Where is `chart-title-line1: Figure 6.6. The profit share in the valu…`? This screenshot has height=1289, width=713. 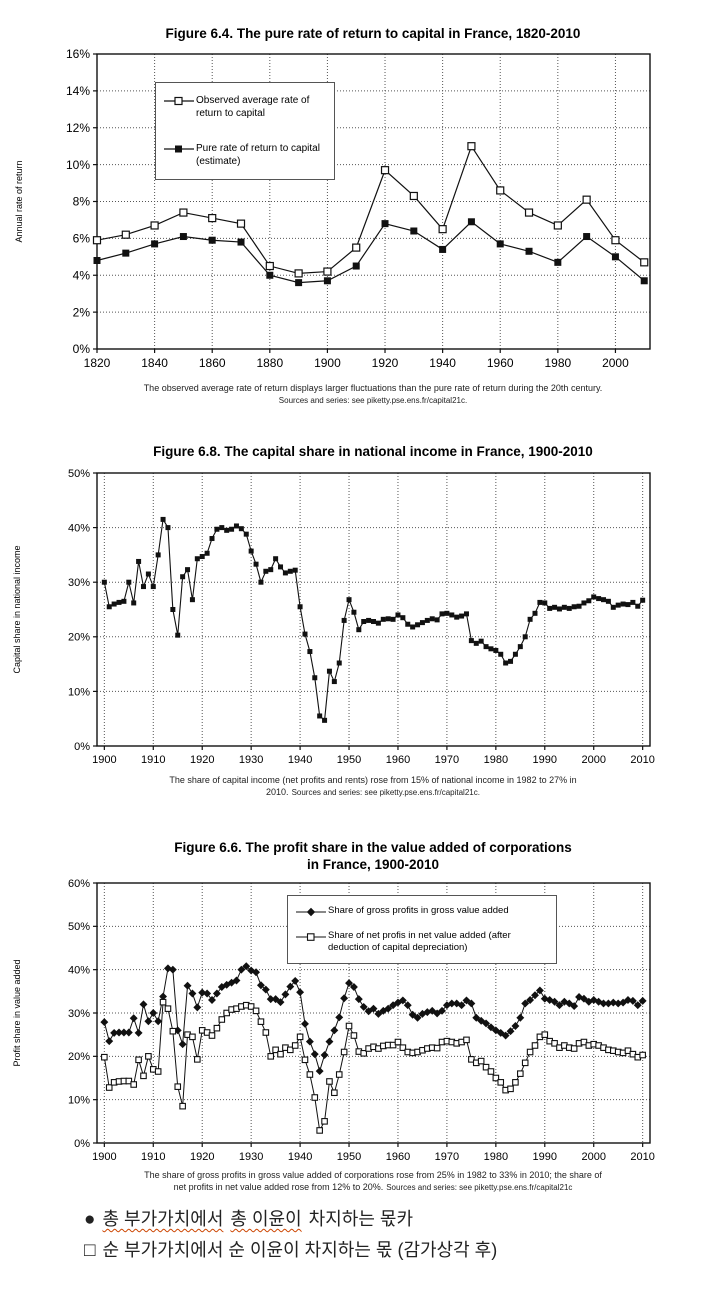
chart-title-line1: Figure 6.6. The profit share in the valu… is located at coordinates (373, 847).